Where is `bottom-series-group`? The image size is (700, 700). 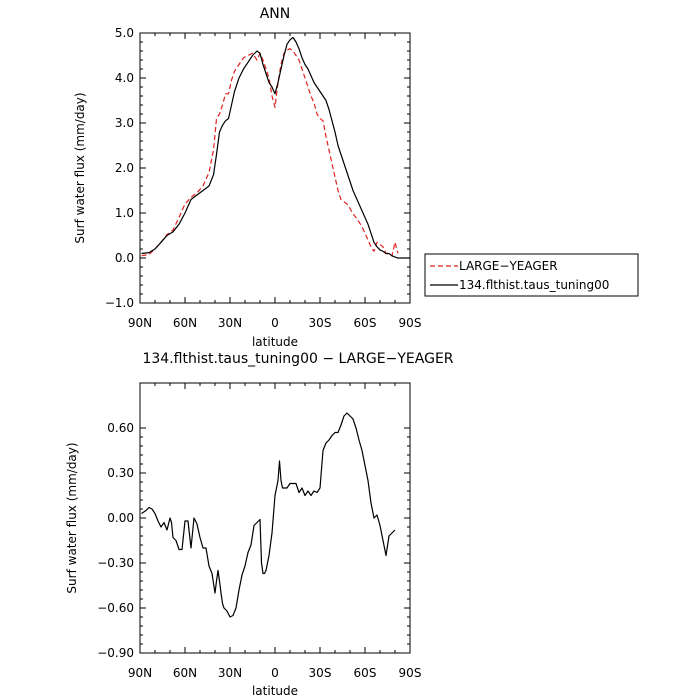
bottom-series-group is located at coordinates (268, 515).